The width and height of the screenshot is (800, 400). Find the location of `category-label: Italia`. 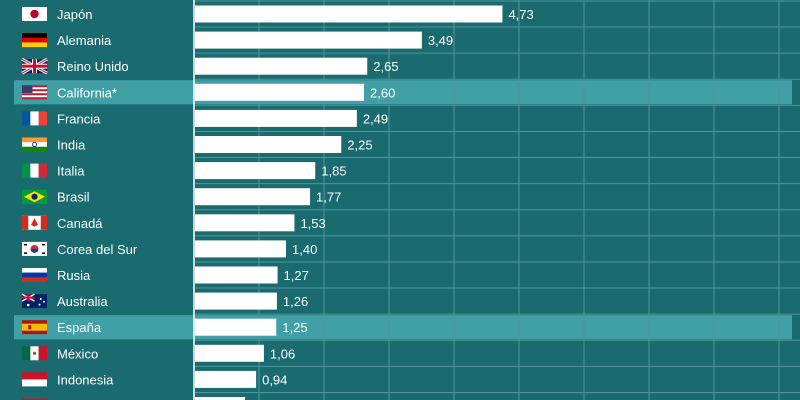

category-label: Italia is located at coordinates (71, 171).